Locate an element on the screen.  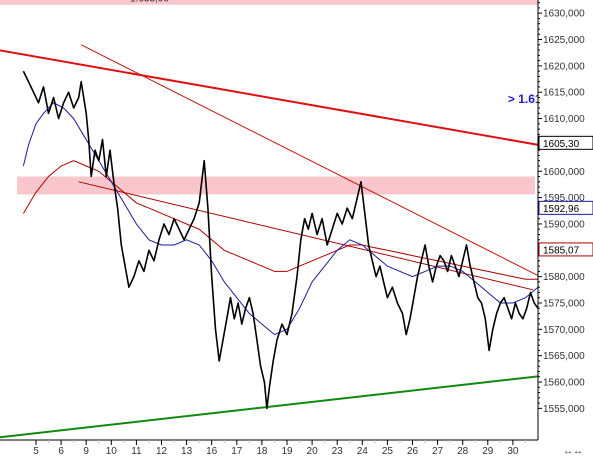
x-tick-label: 9 is located at coordinates (86, 451).